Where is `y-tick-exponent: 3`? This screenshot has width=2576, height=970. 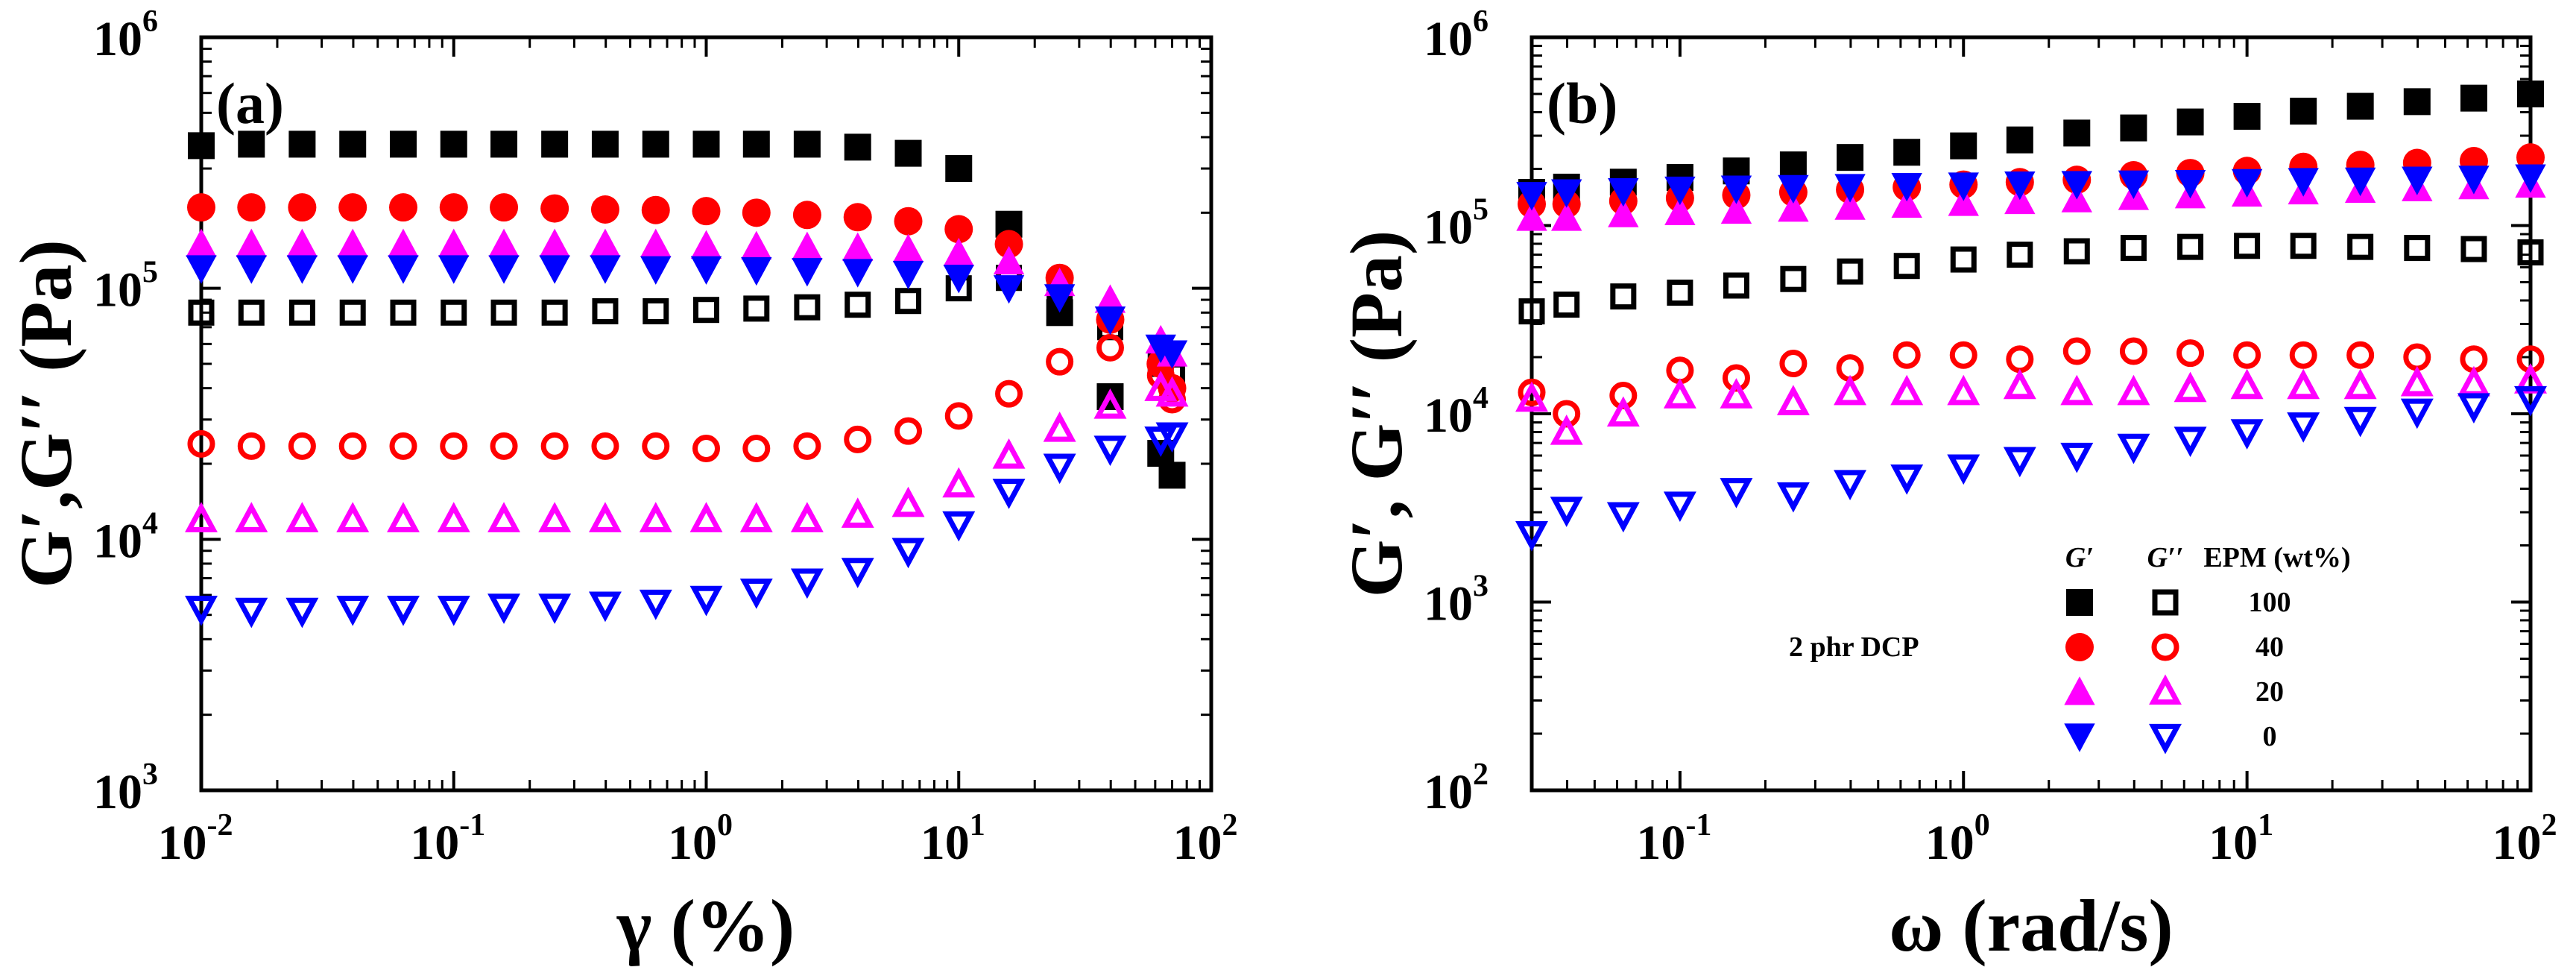 y-tick-exponent: 3 is located at coordinates (150, 775).